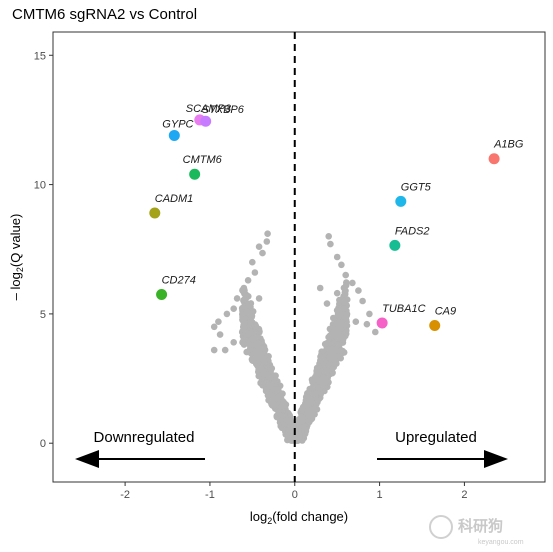 This screenshot has height=552, width=553. Describe the element at coordinates (496, 459) in the screenshot. I see `right-arrowhead` at that location.